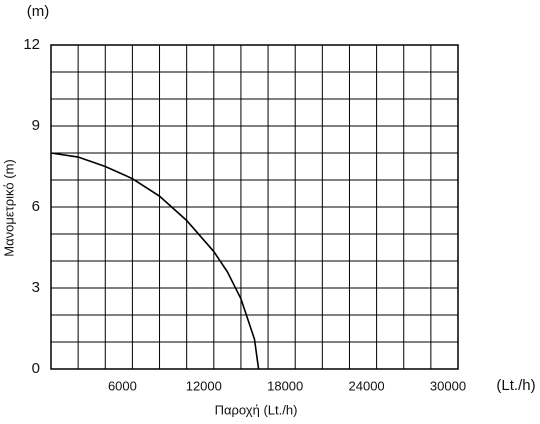  Describe the element at coordinates (36, 368) in the screenshot. I see `y-tick-label: 0` at that location.